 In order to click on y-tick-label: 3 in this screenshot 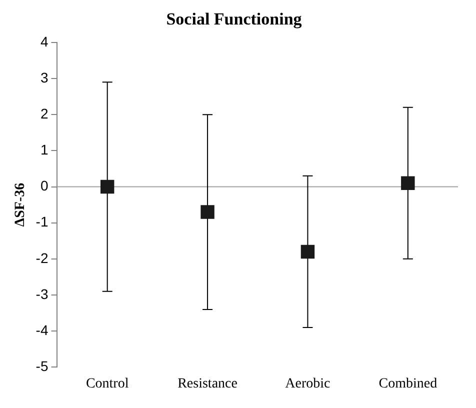, I will do `click(44, 77)`.